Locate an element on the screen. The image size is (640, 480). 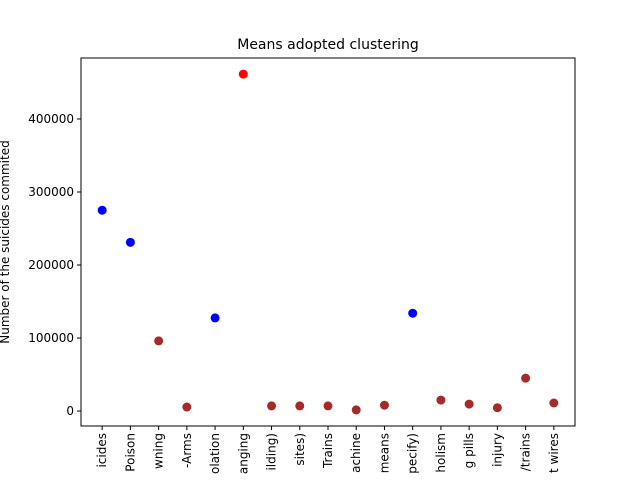
x-tick-label: injury is located at coordinates (497, 450).